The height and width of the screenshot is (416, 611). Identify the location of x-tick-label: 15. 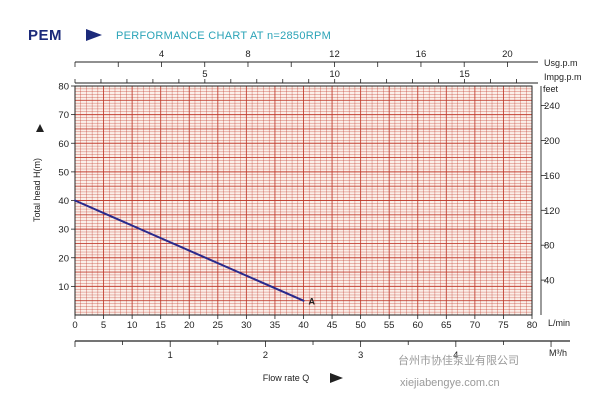
(160, 325).